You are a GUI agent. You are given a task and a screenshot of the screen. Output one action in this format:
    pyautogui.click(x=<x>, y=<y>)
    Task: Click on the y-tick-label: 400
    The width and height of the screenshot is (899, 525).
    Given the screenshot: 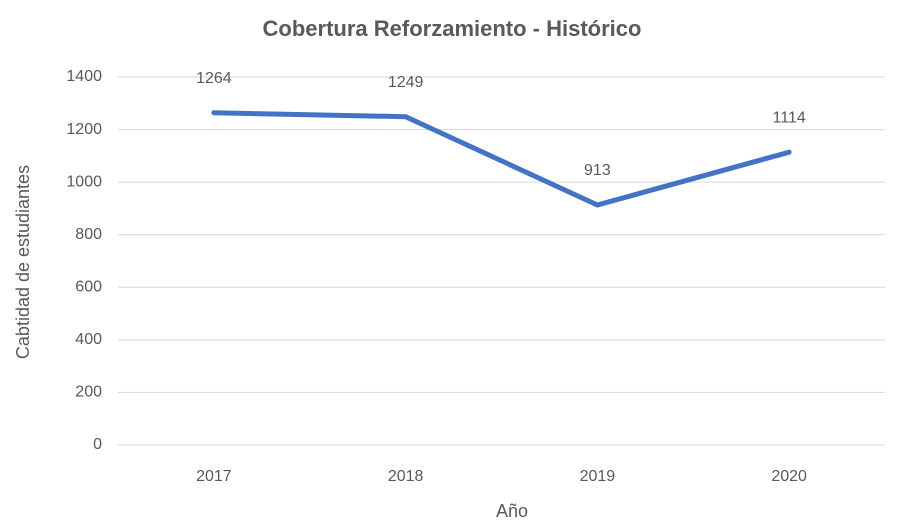 What is the action you would take?
    pyautogui.click(x=88, y=339)
    